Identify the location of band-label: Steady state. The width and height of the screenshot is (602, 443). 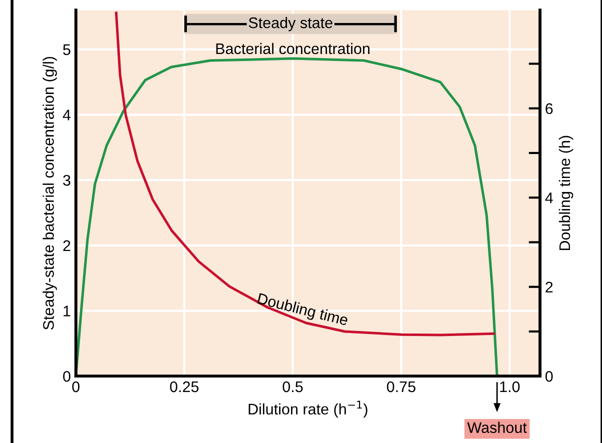
(290, 24).